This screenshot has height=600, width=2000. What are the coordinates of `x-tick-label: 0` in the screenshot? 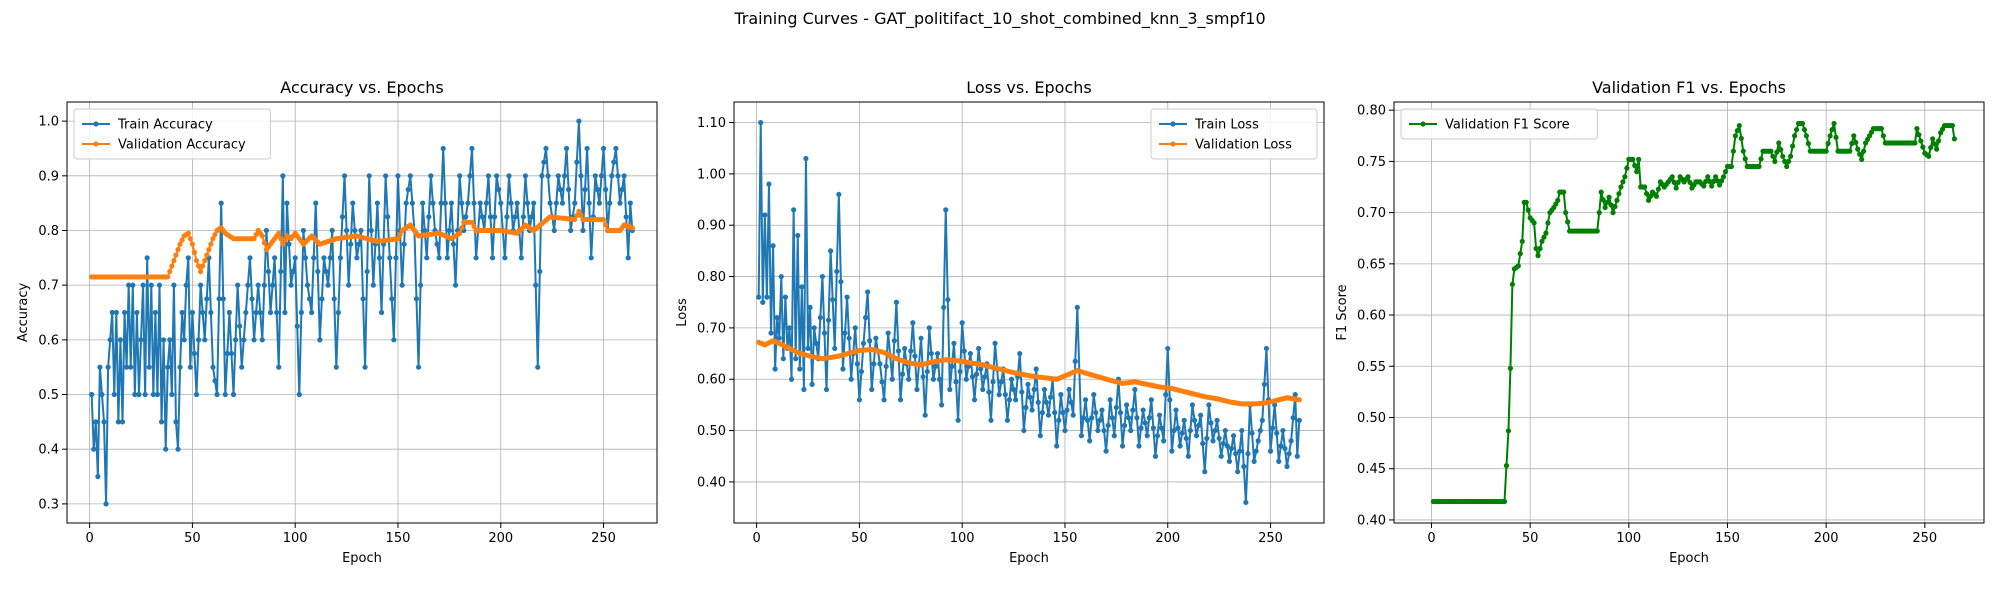 It's located at (1431, 538).